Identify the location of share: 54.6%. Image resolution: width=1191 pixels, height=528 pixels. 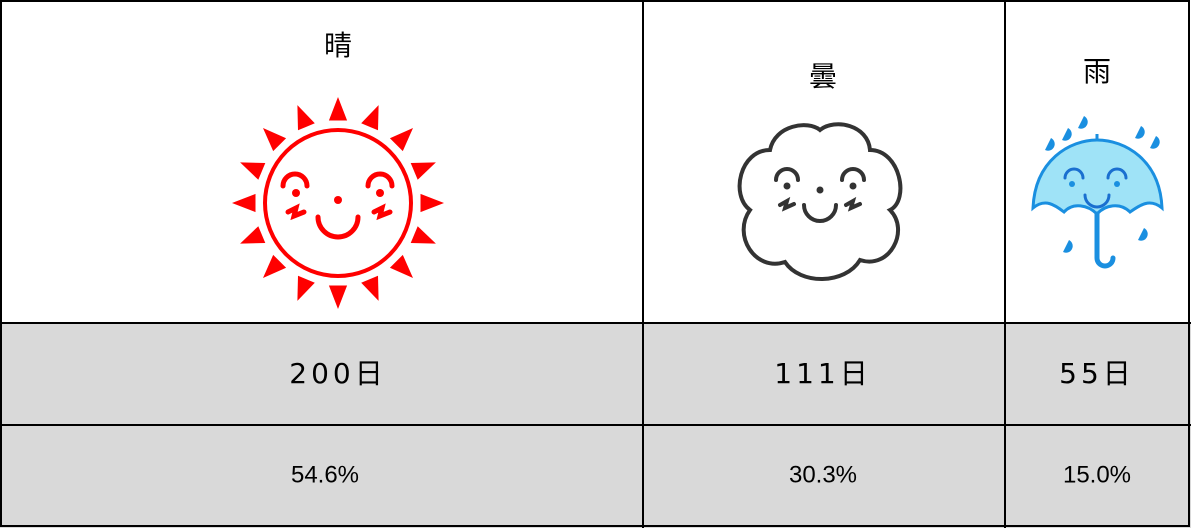
(325, 474).